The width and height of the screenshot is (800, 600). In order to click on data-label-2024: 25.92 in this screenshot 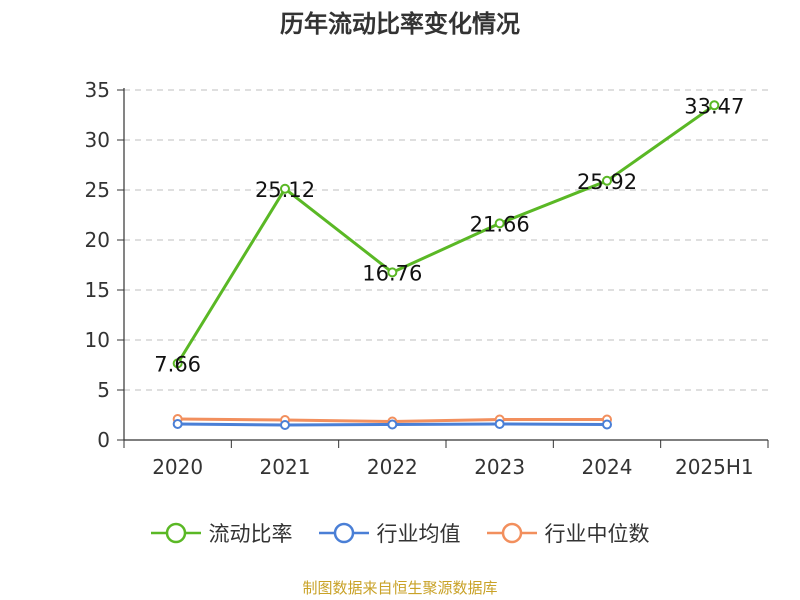, I will do `click(607, 182)`.